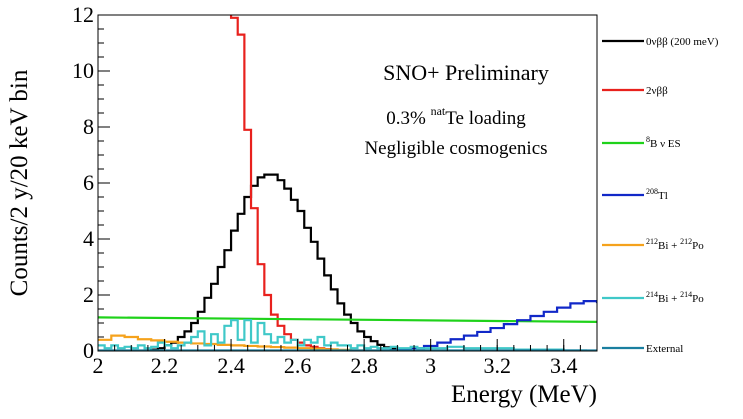  Describe the element at coordinates (485, 118) in the screenshot. I see `annotation-te-loading-suffix: Te loading` at that location.